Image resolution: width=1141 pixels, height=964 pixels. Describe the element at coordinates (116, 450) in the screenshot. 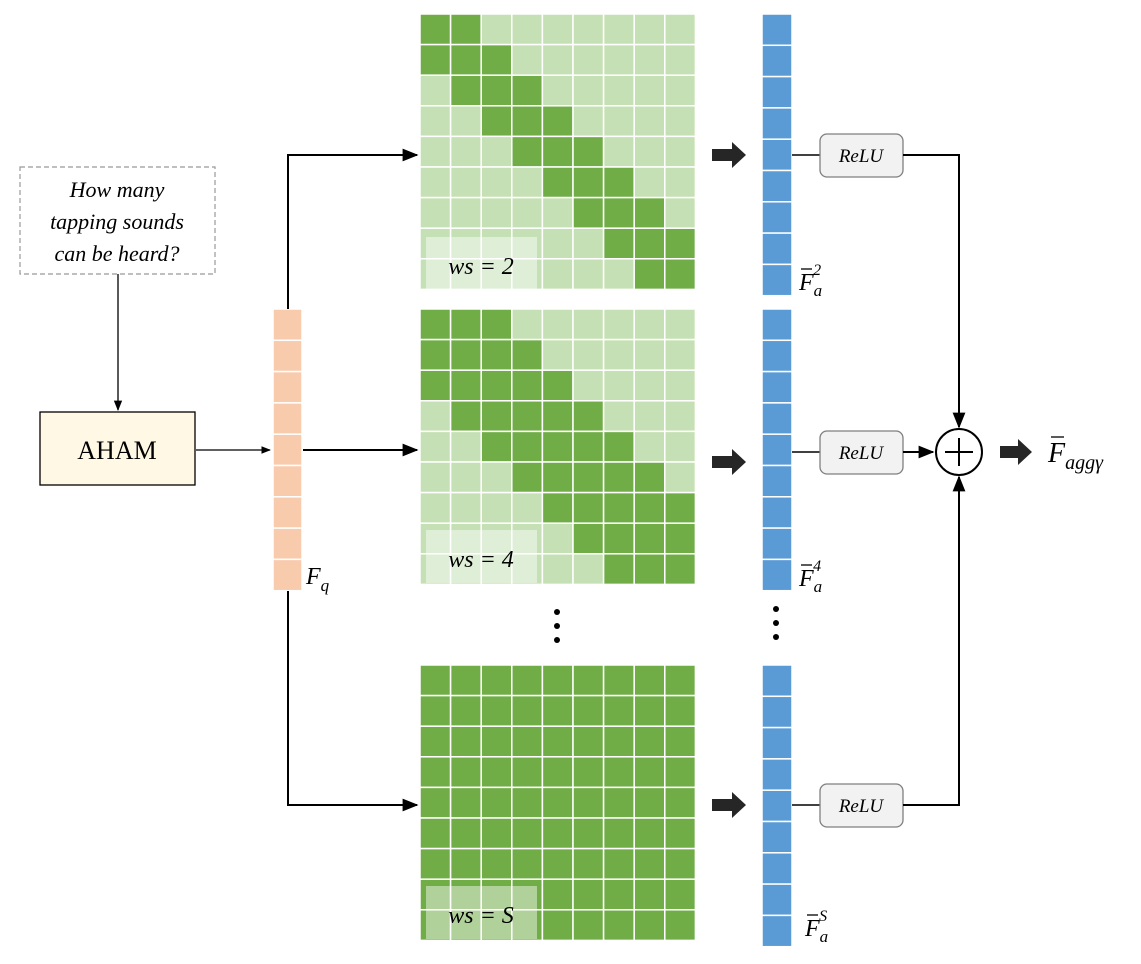

I see `aham-label: AHAM` at that location.